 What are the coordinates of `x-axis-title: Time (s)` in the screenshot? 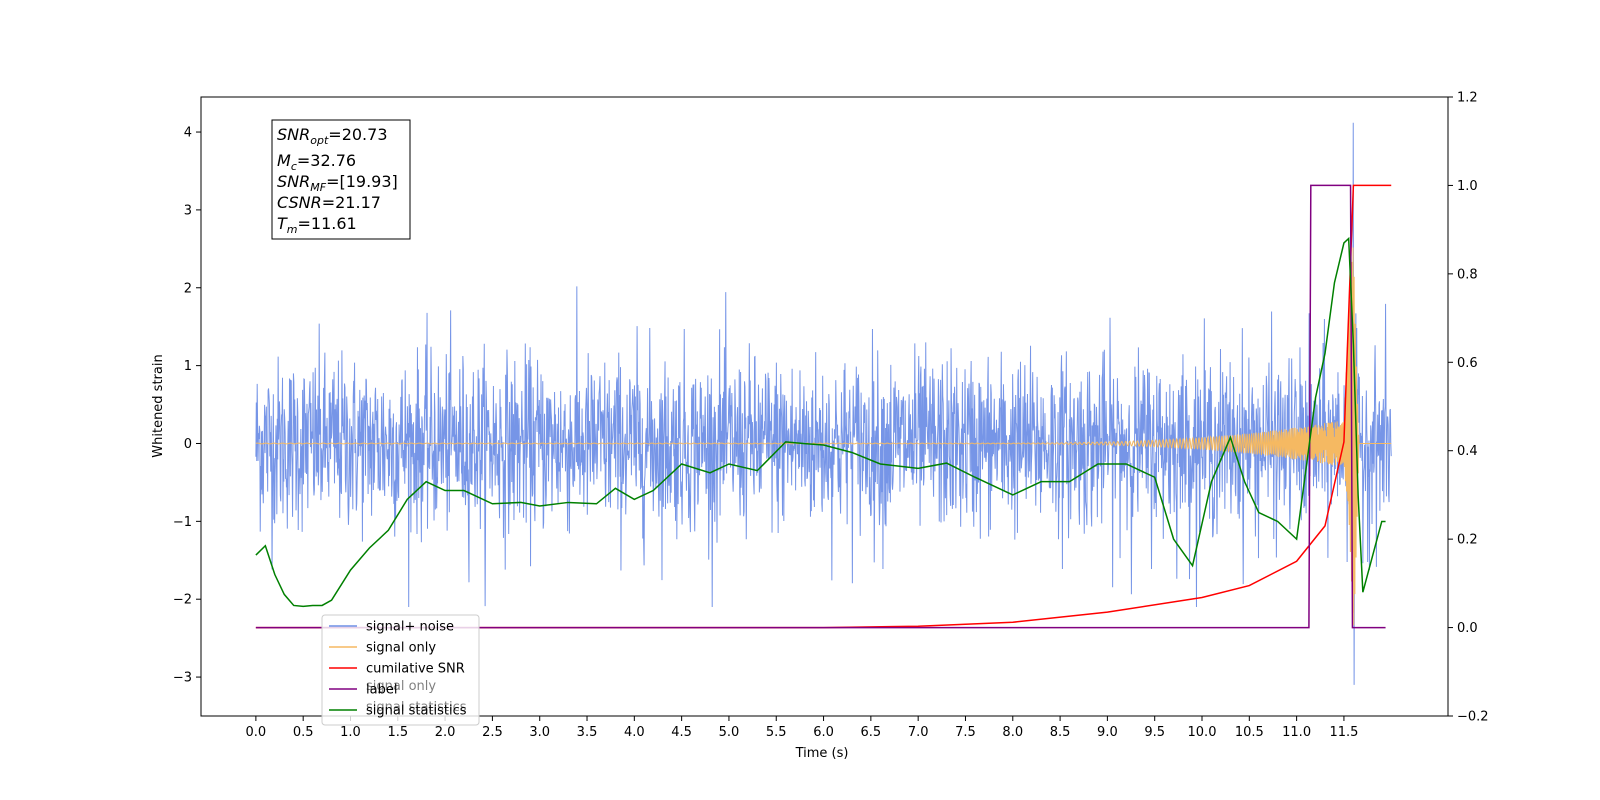 It's located at (822, 753).